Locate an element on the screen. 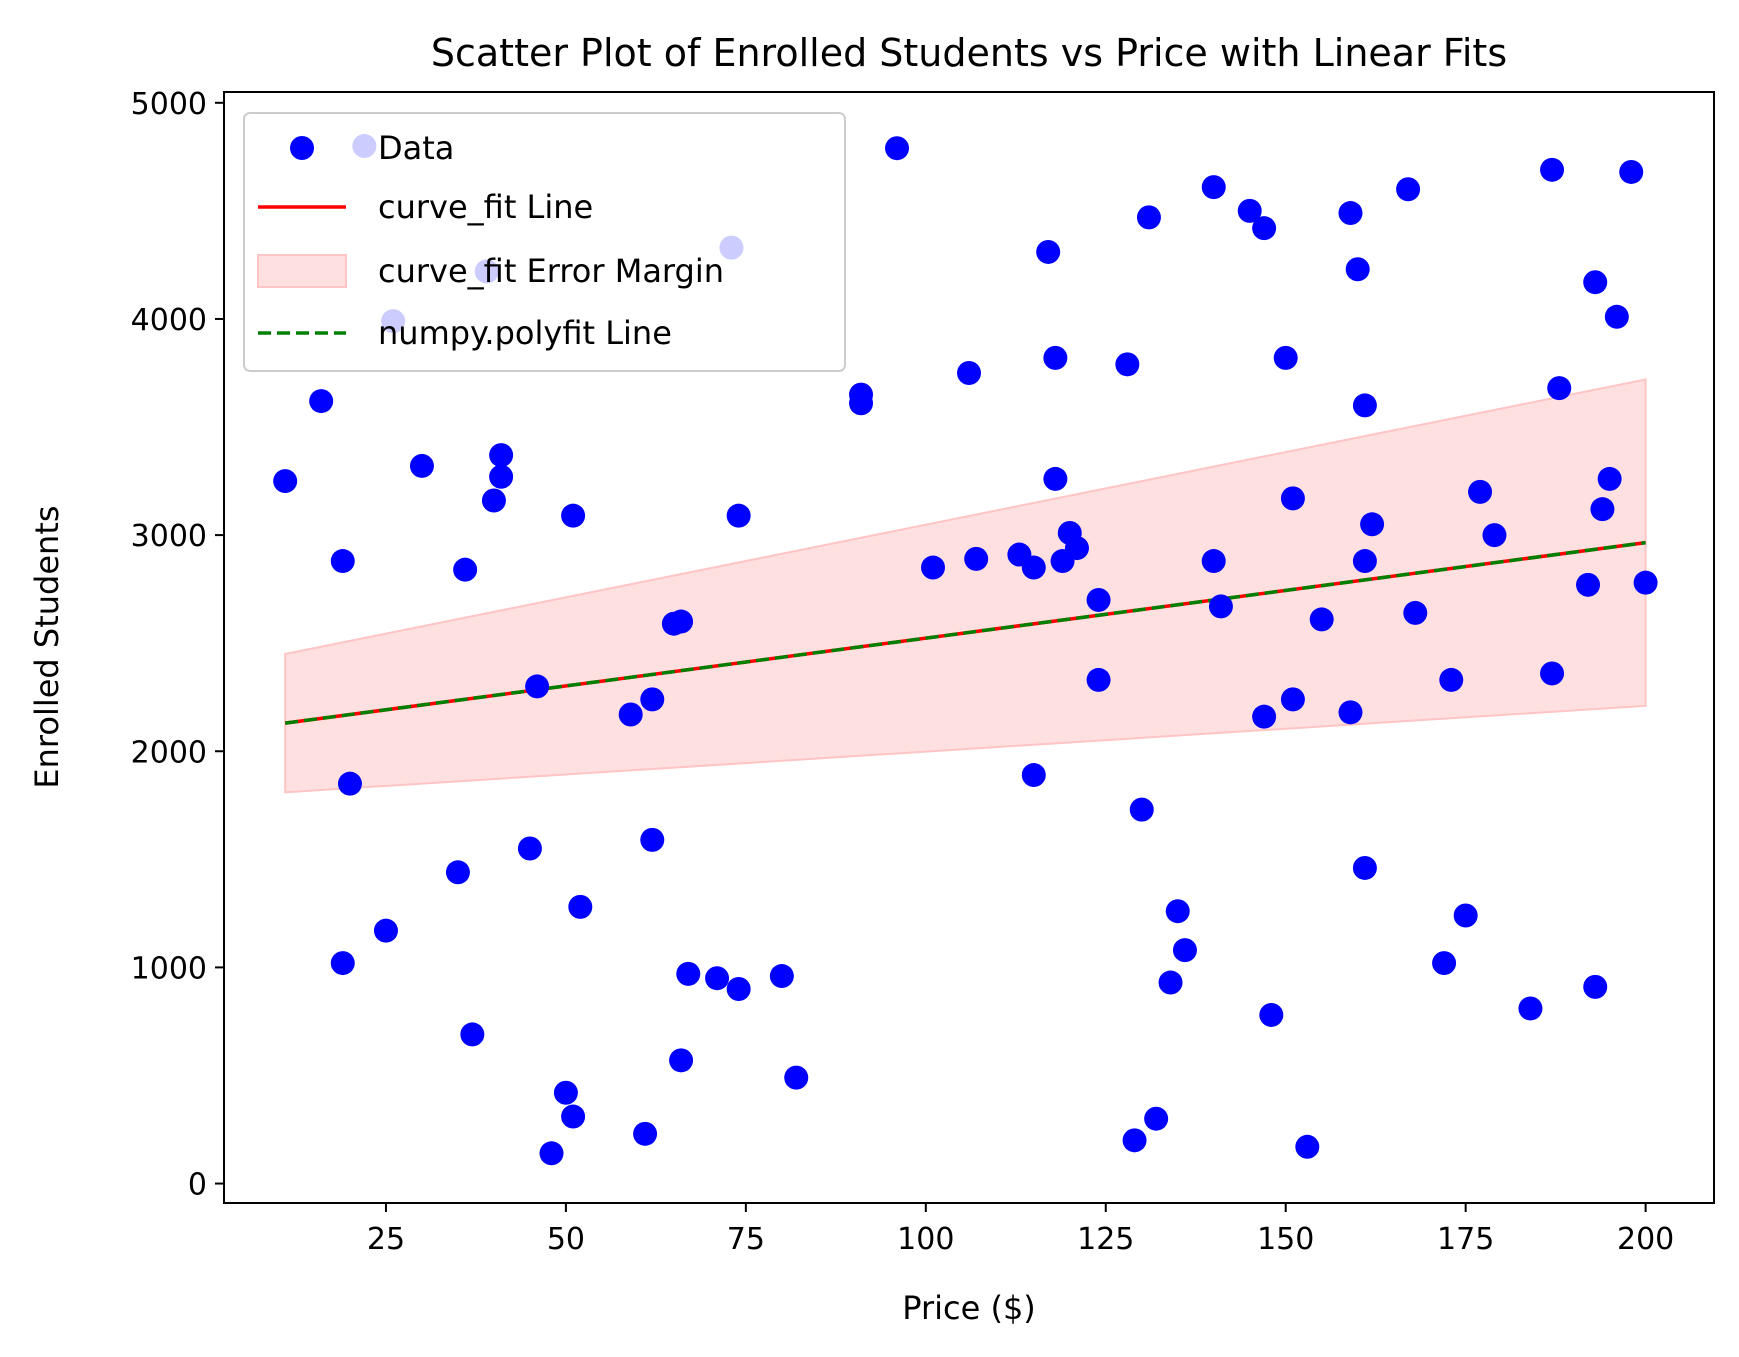 The width and height of the screenshot is (1739, 1357). x-axis: 25 50 75 100 125 150 175 200 is located at coordinates (1020, 1230).